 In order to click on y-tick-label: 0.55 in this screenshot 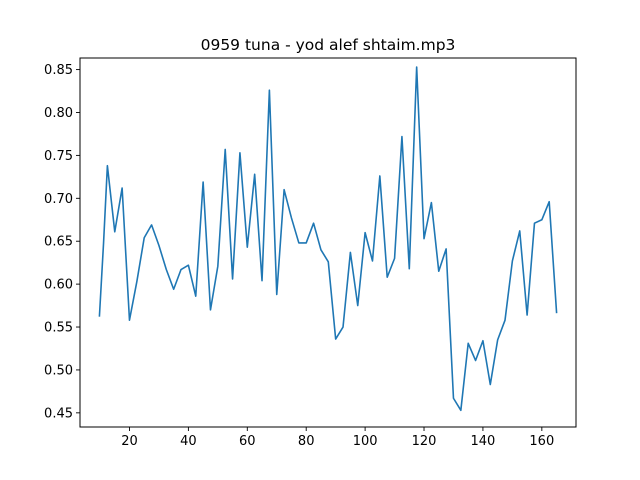, I will do `click(58, 328)`.